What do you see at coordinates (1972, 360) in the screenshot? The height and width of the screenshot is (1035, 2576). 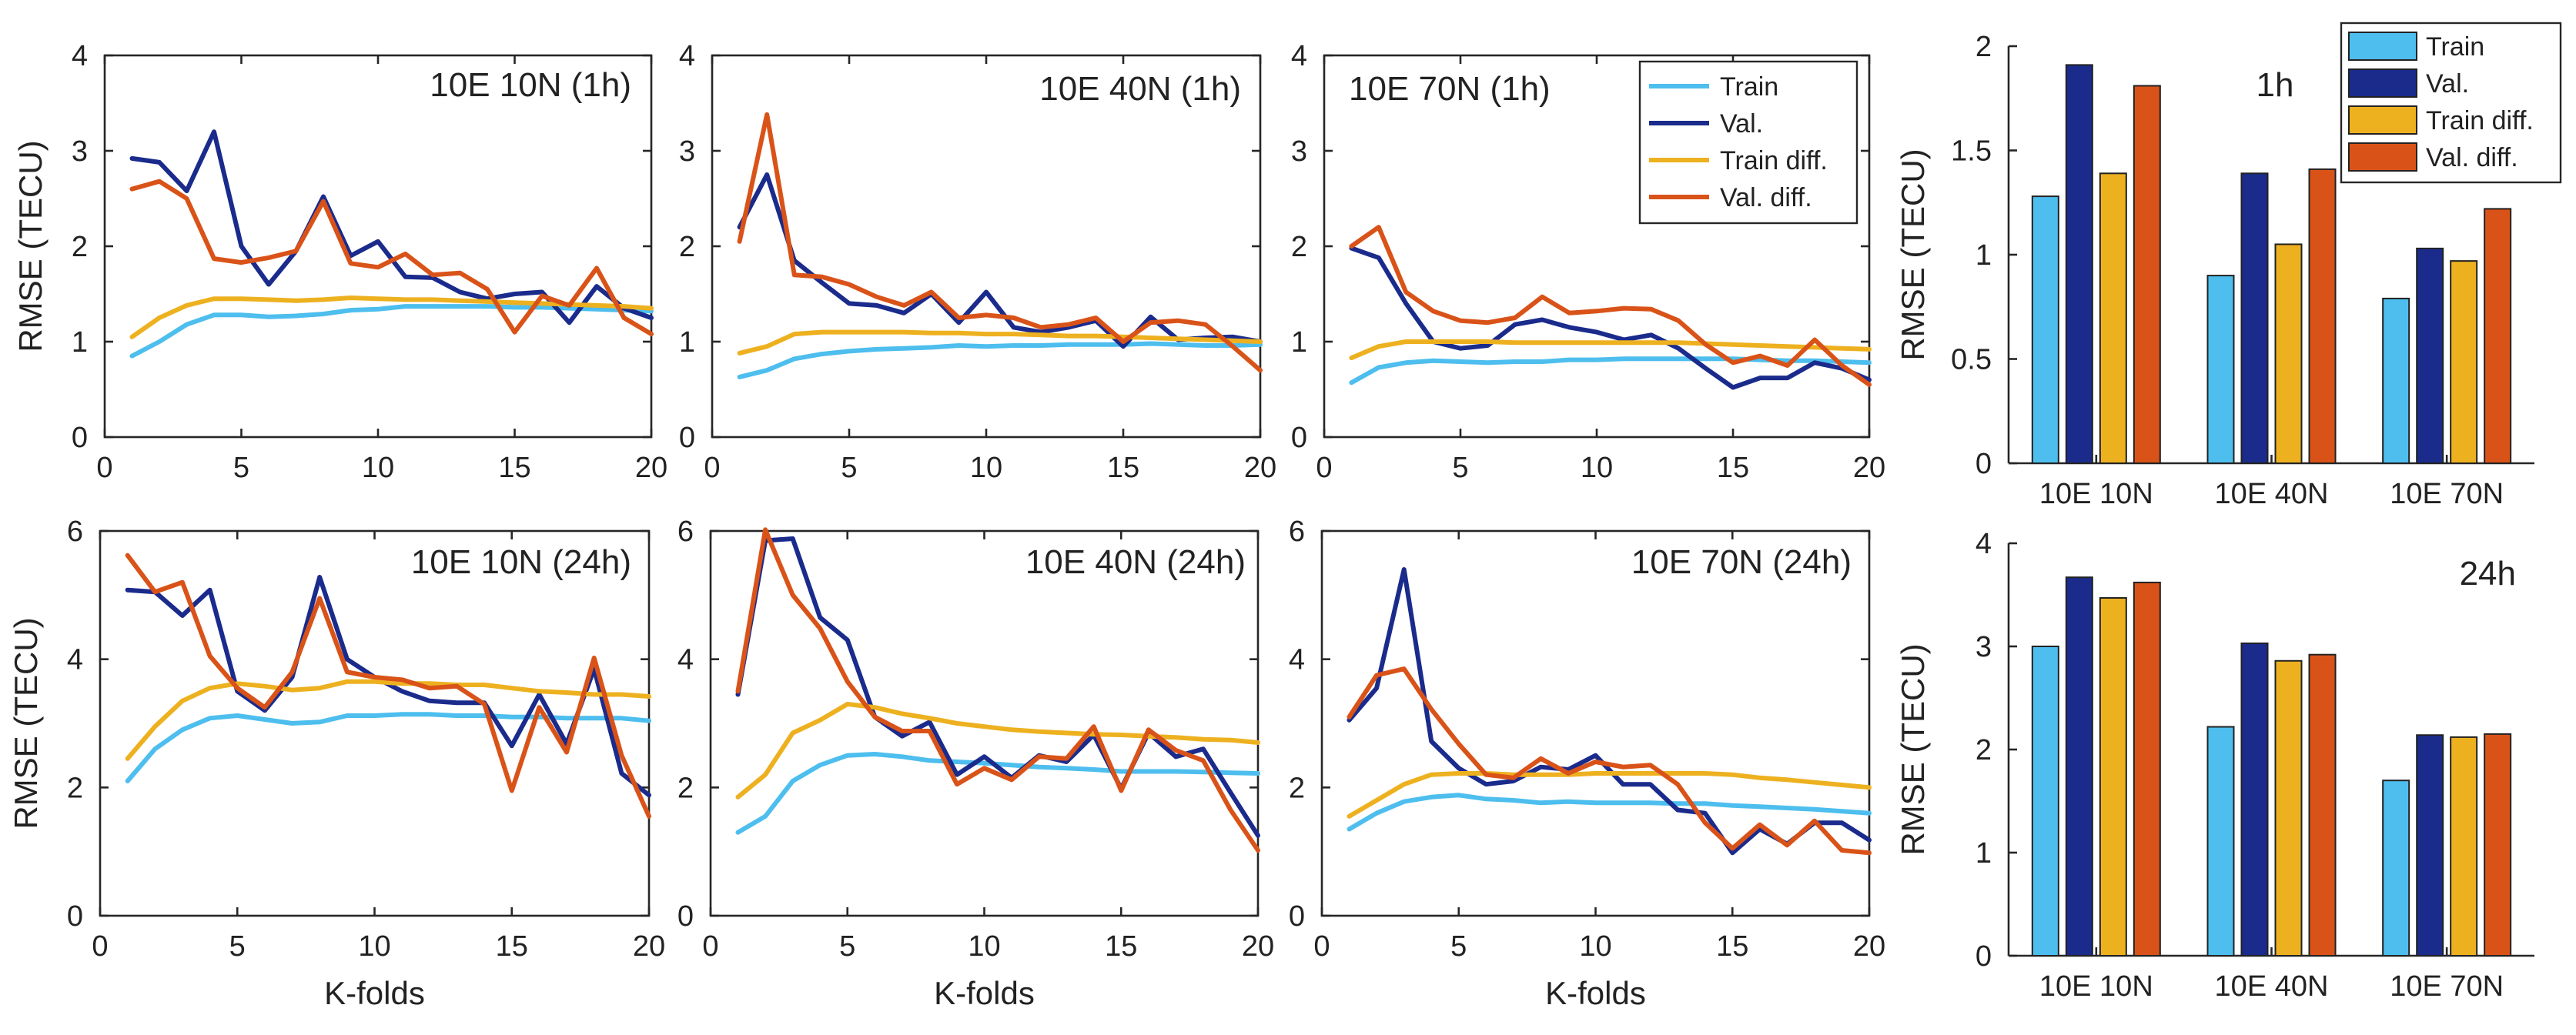 I see `y-tick-label: 0.5` at bounding box center [1972, 360].